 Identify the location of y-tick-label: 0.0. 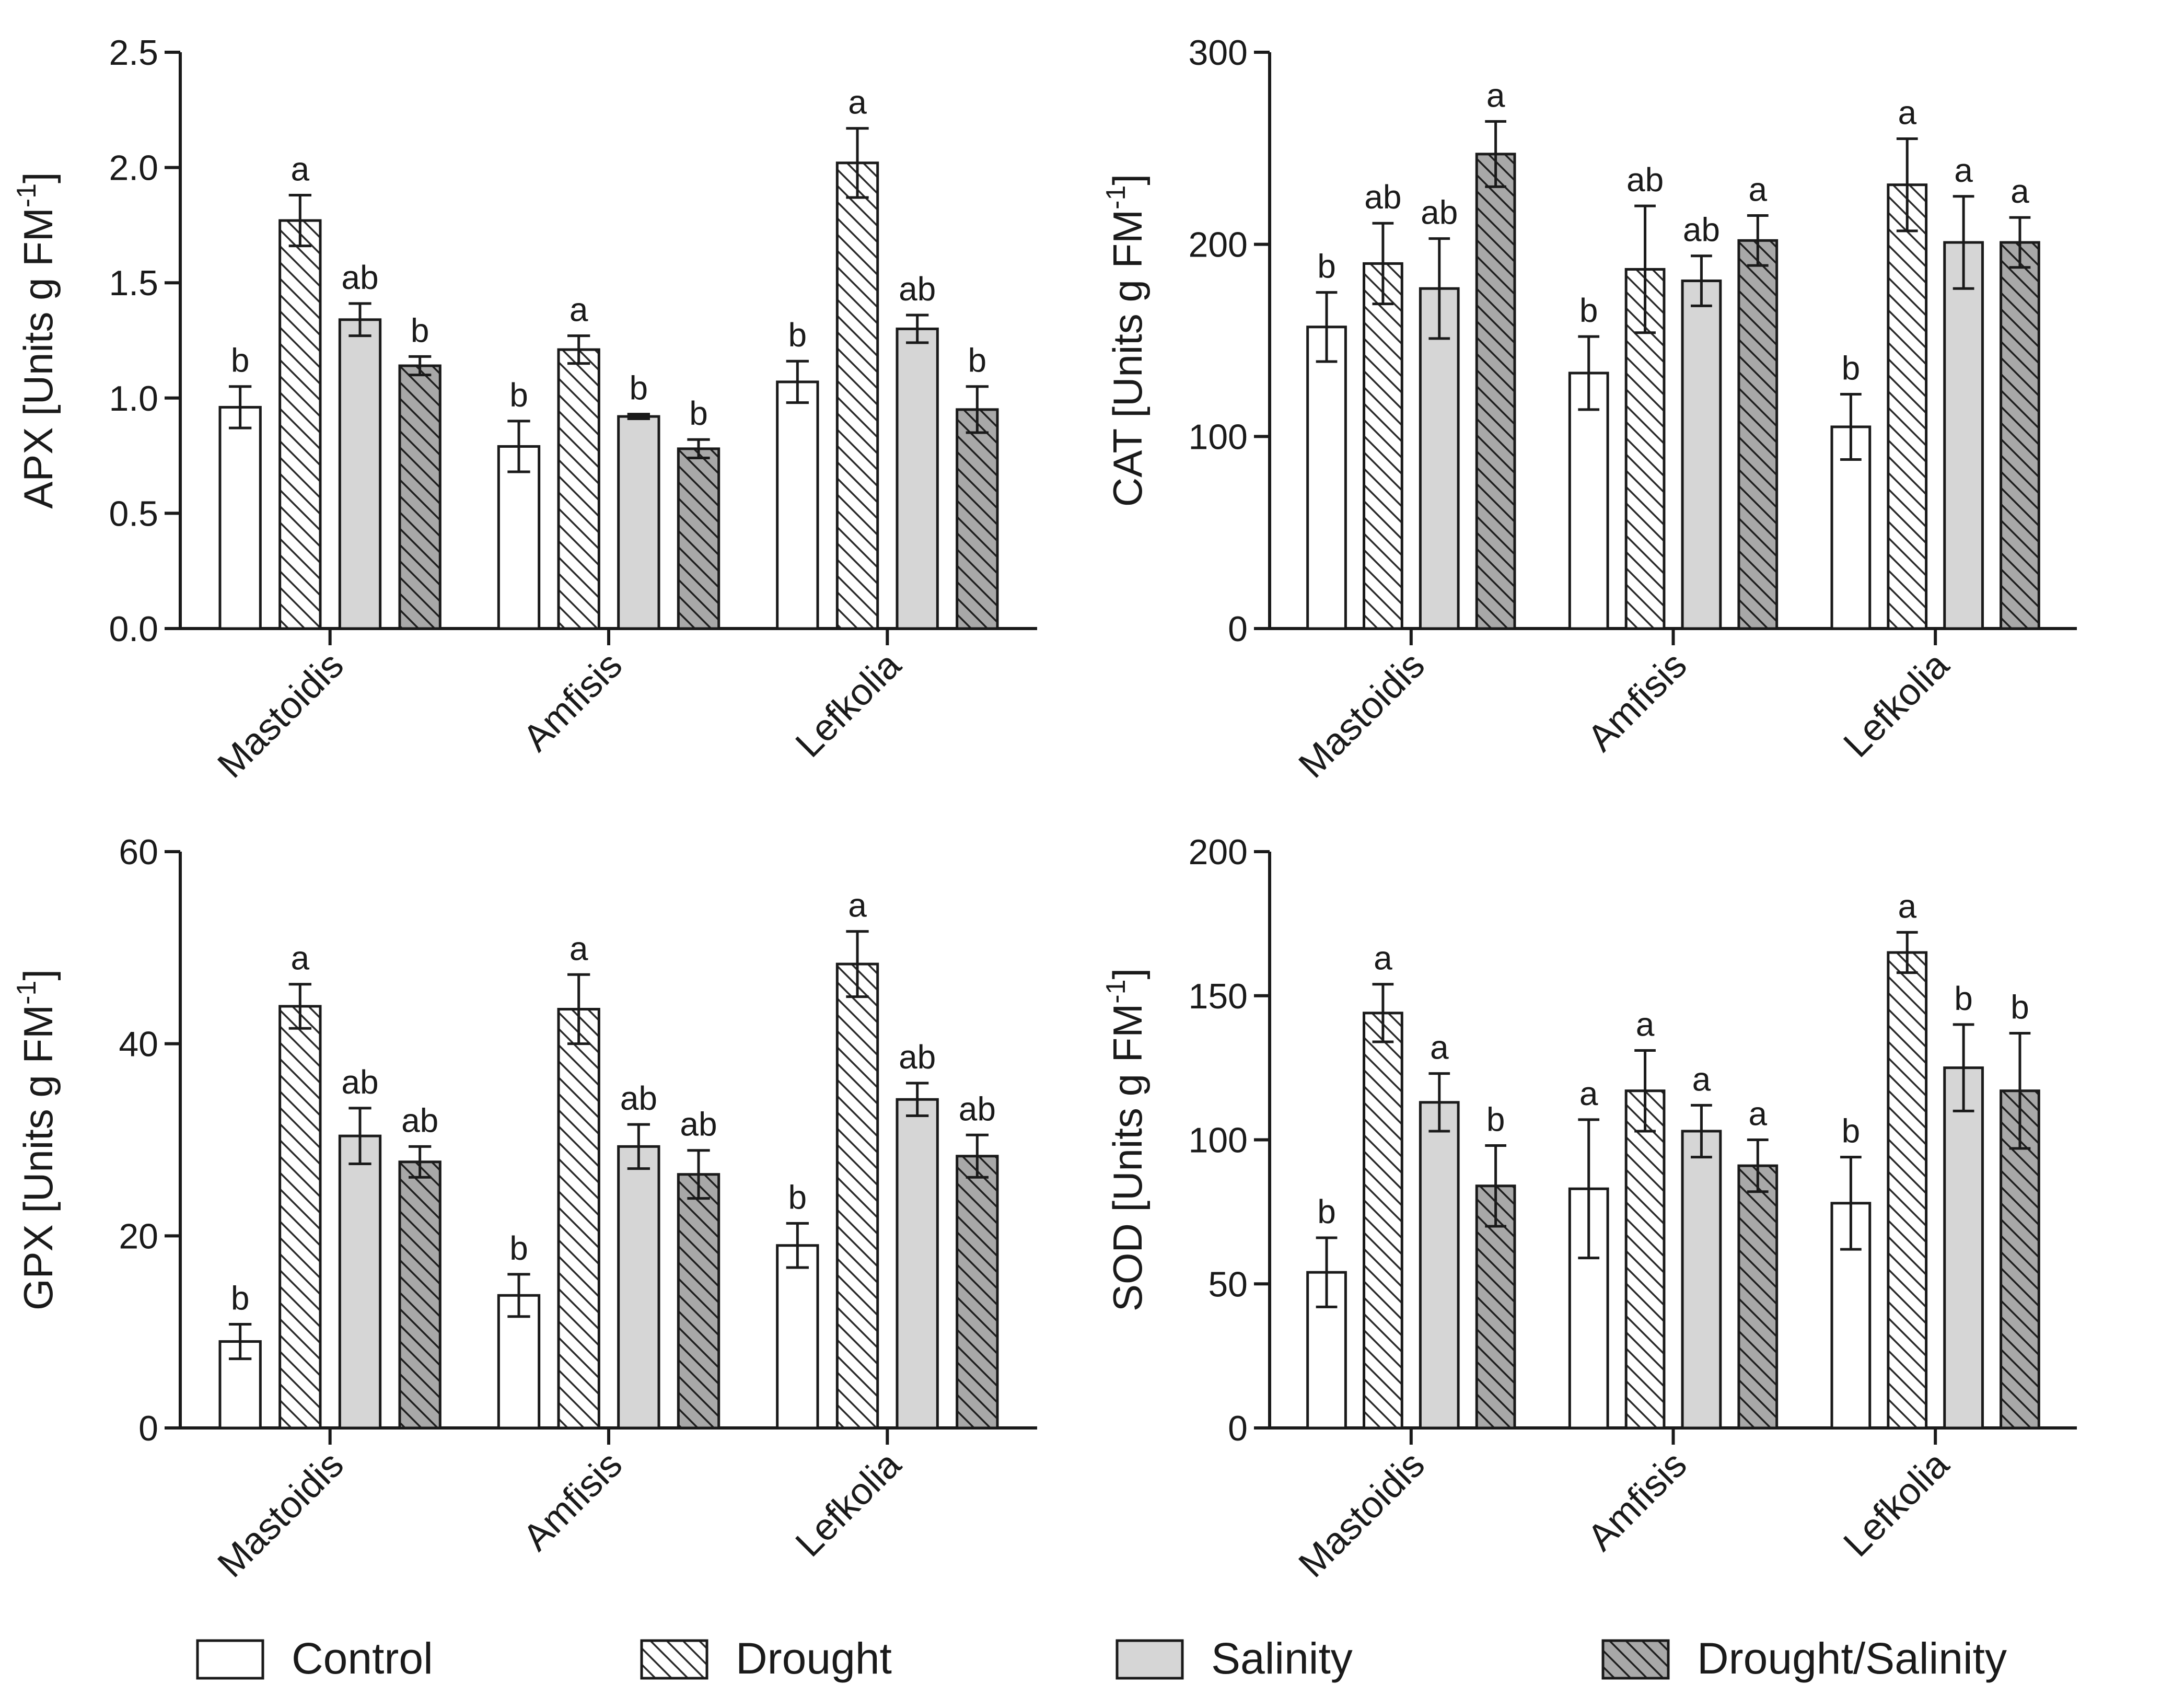
(133, 629).